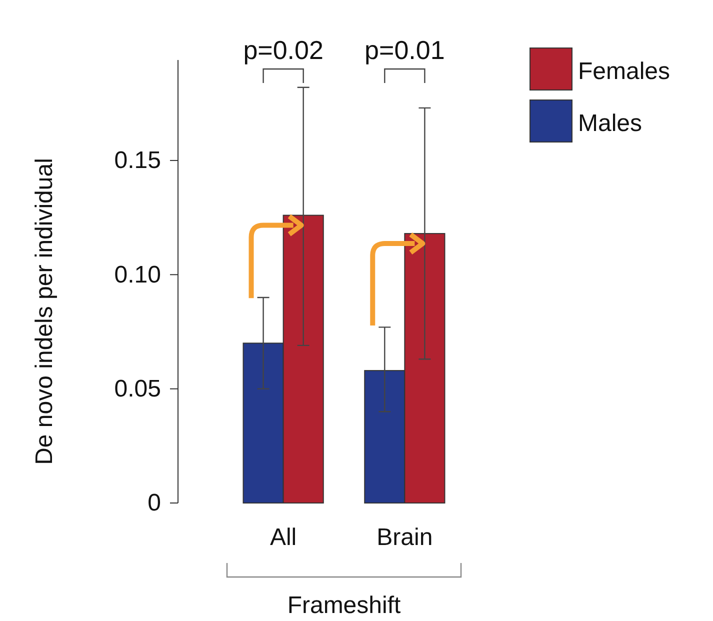 The image size is (713, 621). Describe the element at coordinates (404, 50) in the screenshot. I see `annotation: p=0.01` at that location.